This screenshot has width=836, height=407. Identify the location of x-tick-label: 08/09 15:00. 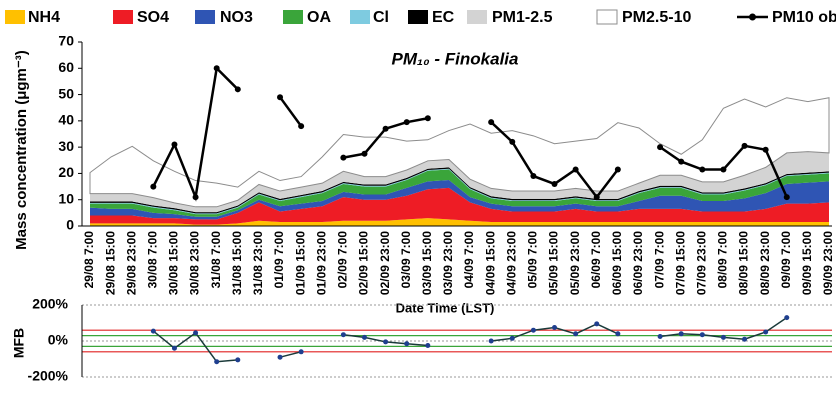
(744, 263).